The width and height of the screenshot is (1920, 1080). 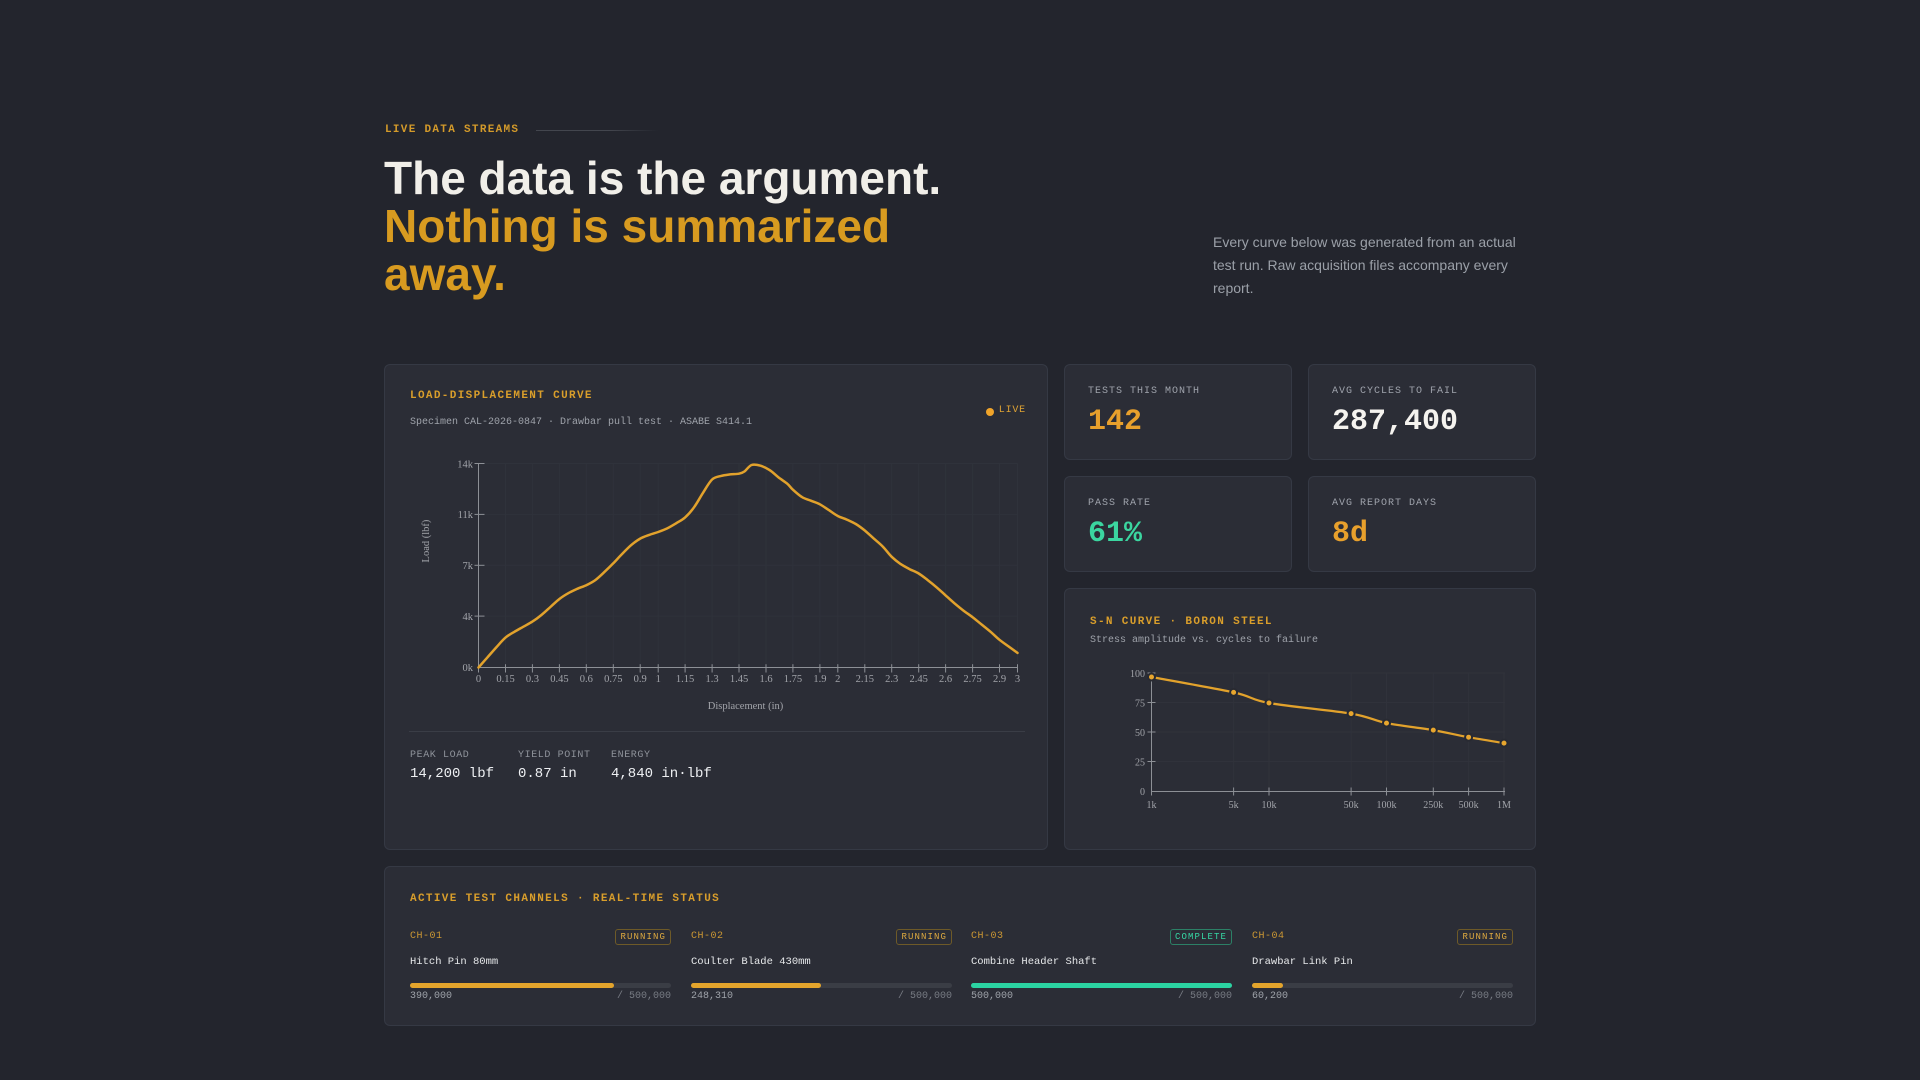 What do you see at coordinates (640, 679) in the screenshot?
I see `svg-text: 0.9` at bounding box center [640, 679].